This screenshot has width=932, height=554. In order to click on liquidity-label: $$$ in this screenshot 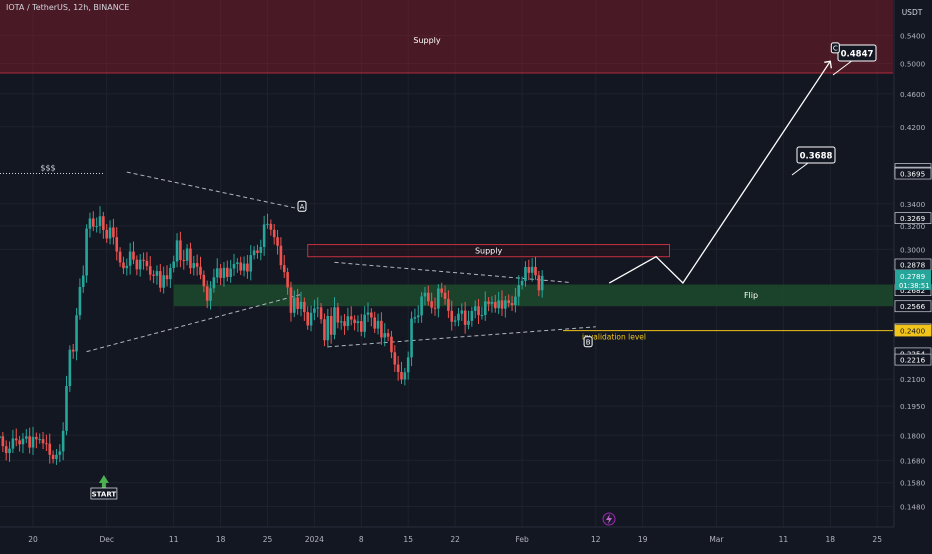, I will do `click(47, 168)`.